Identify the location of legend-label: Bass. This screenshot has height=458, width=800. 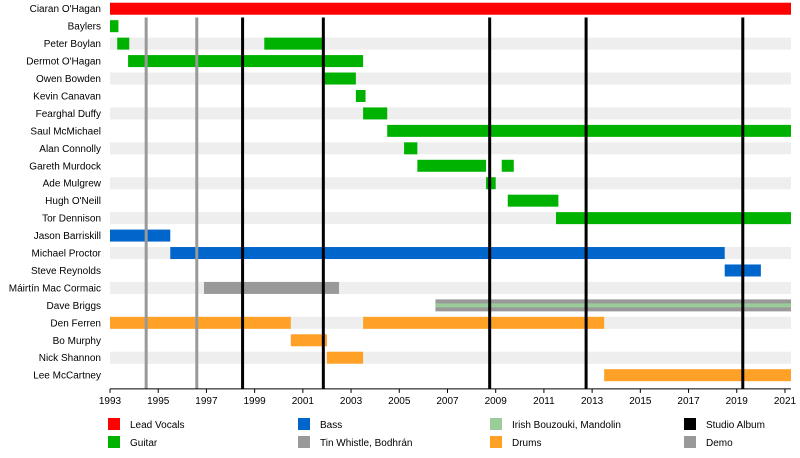
(331, 425).